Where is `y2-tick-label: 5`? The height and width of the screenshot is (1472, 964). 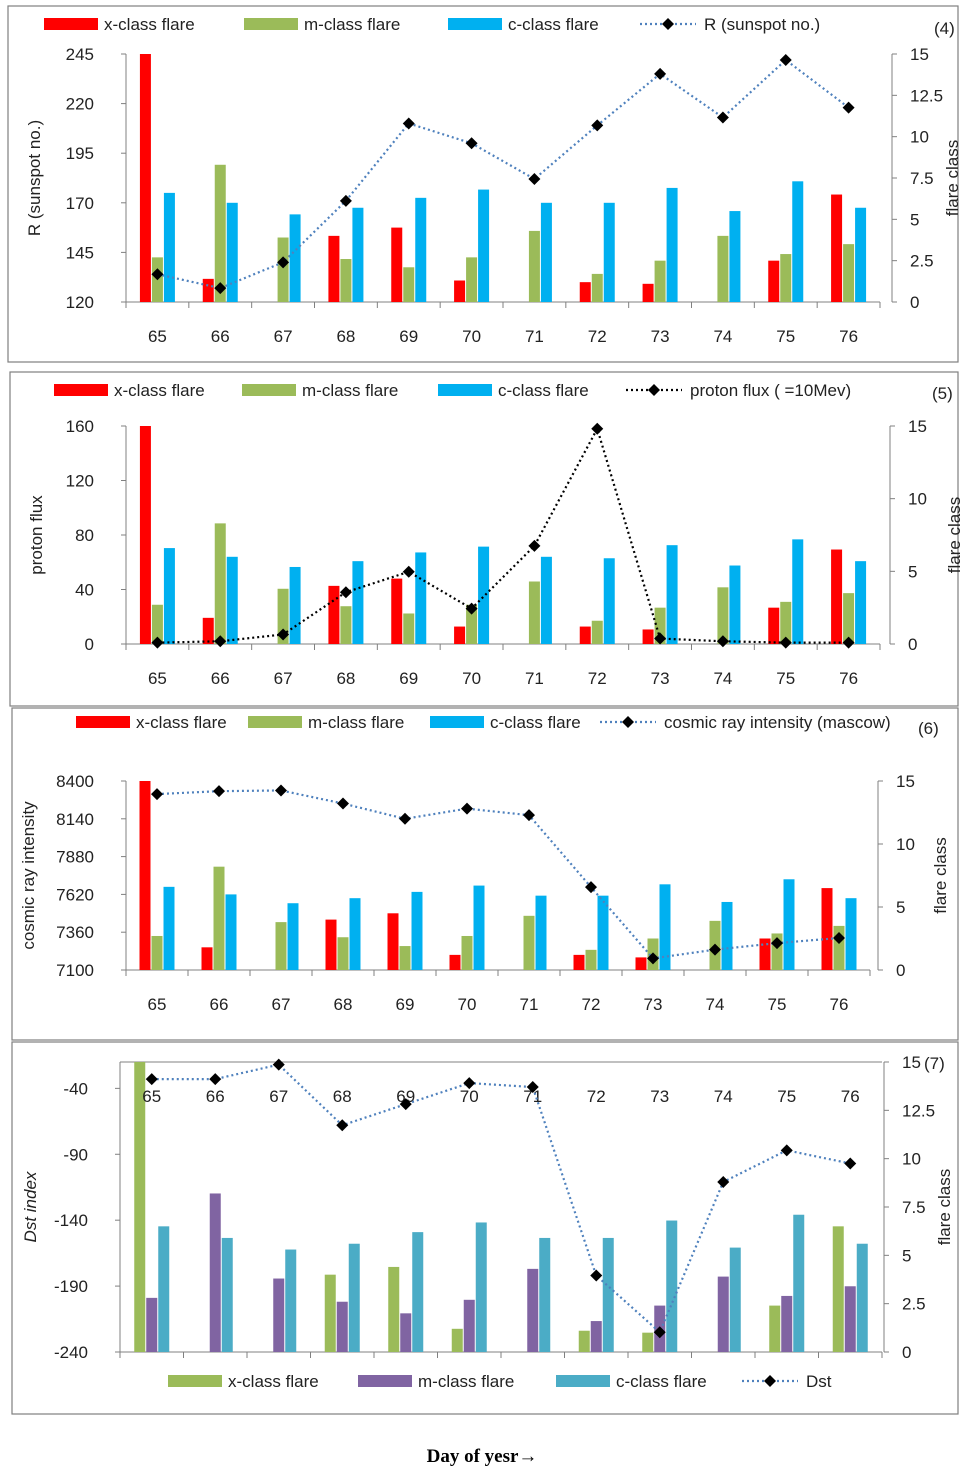 y2-tick-label: 5 is located at coordinates (900, 907).